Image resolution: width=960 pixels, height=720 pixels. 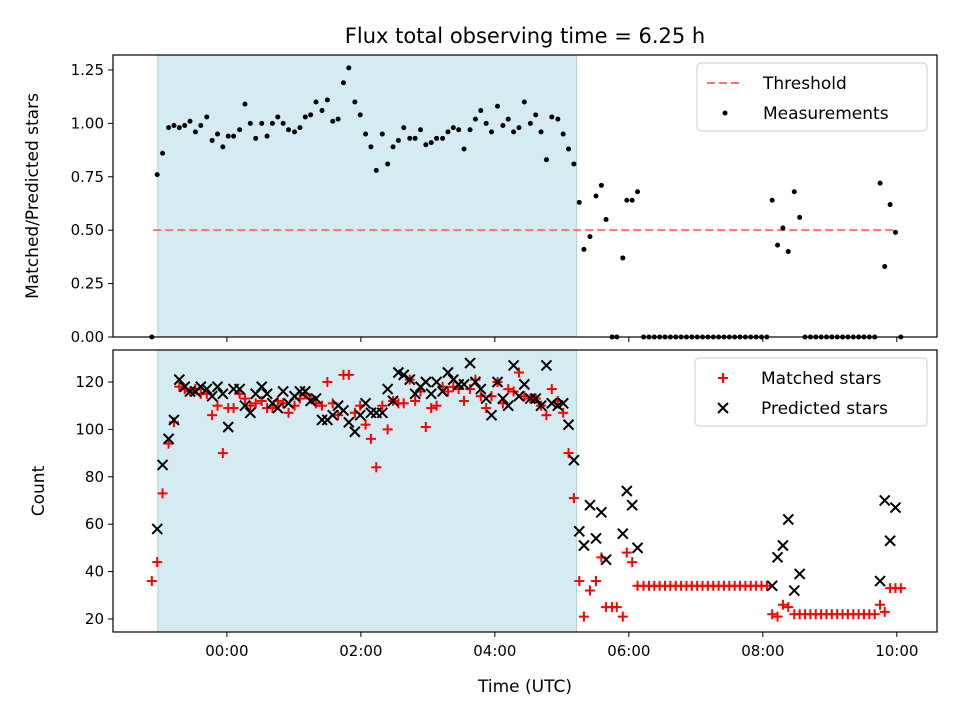 I want to click on legend-predicted-handle, so click(x=723, y=408).